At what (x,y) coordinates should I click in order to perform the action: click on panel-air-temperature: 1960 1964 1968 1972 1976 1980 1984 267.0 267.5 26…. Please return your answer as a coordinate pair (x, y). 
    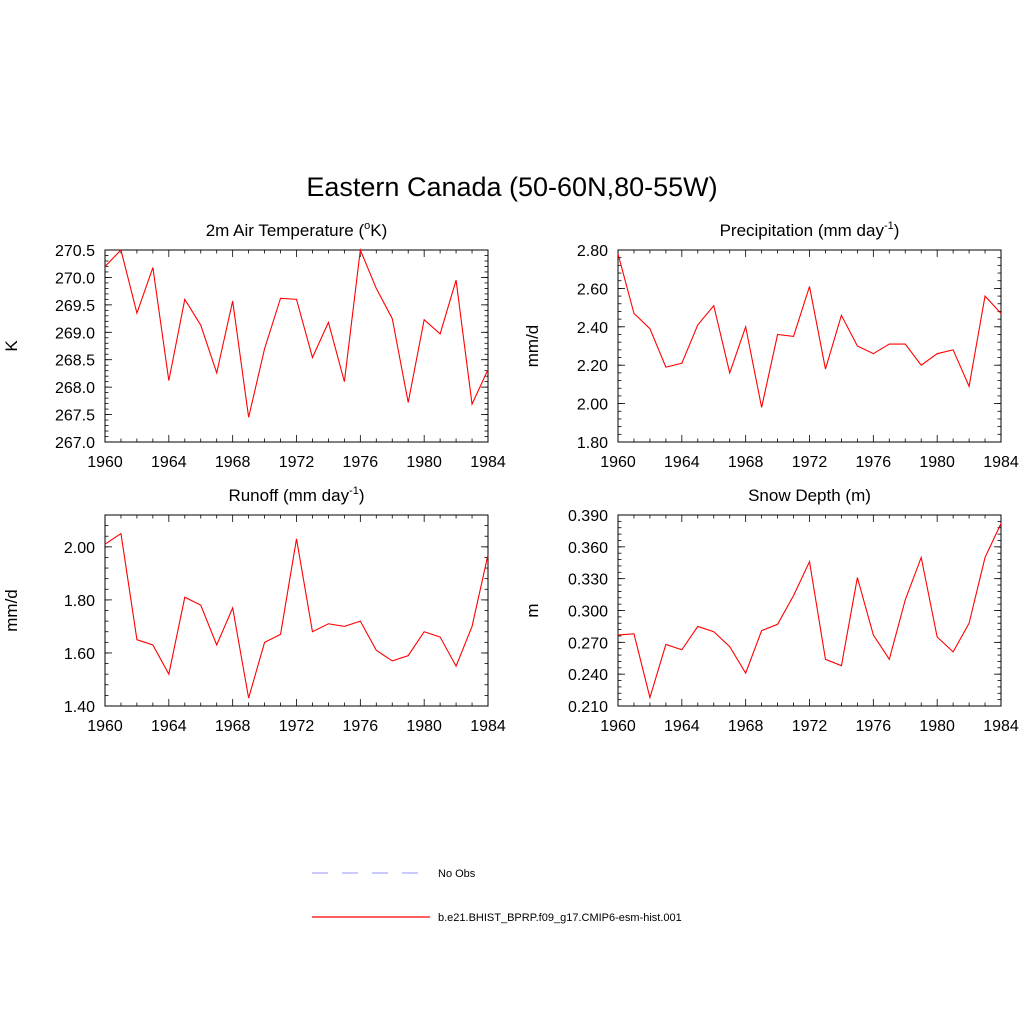
    Looking at the image, I should click on (254, 345).